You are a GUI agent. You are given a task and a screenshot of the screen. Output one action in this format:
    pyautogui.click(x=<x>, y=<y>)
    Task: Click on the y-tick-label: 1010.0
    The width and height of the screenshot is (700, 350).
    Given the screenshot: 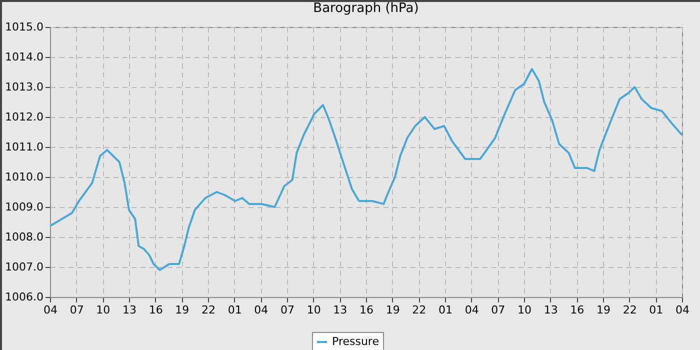 What is the action you would take?
    pyautogui.click(x=24, y=177)
    